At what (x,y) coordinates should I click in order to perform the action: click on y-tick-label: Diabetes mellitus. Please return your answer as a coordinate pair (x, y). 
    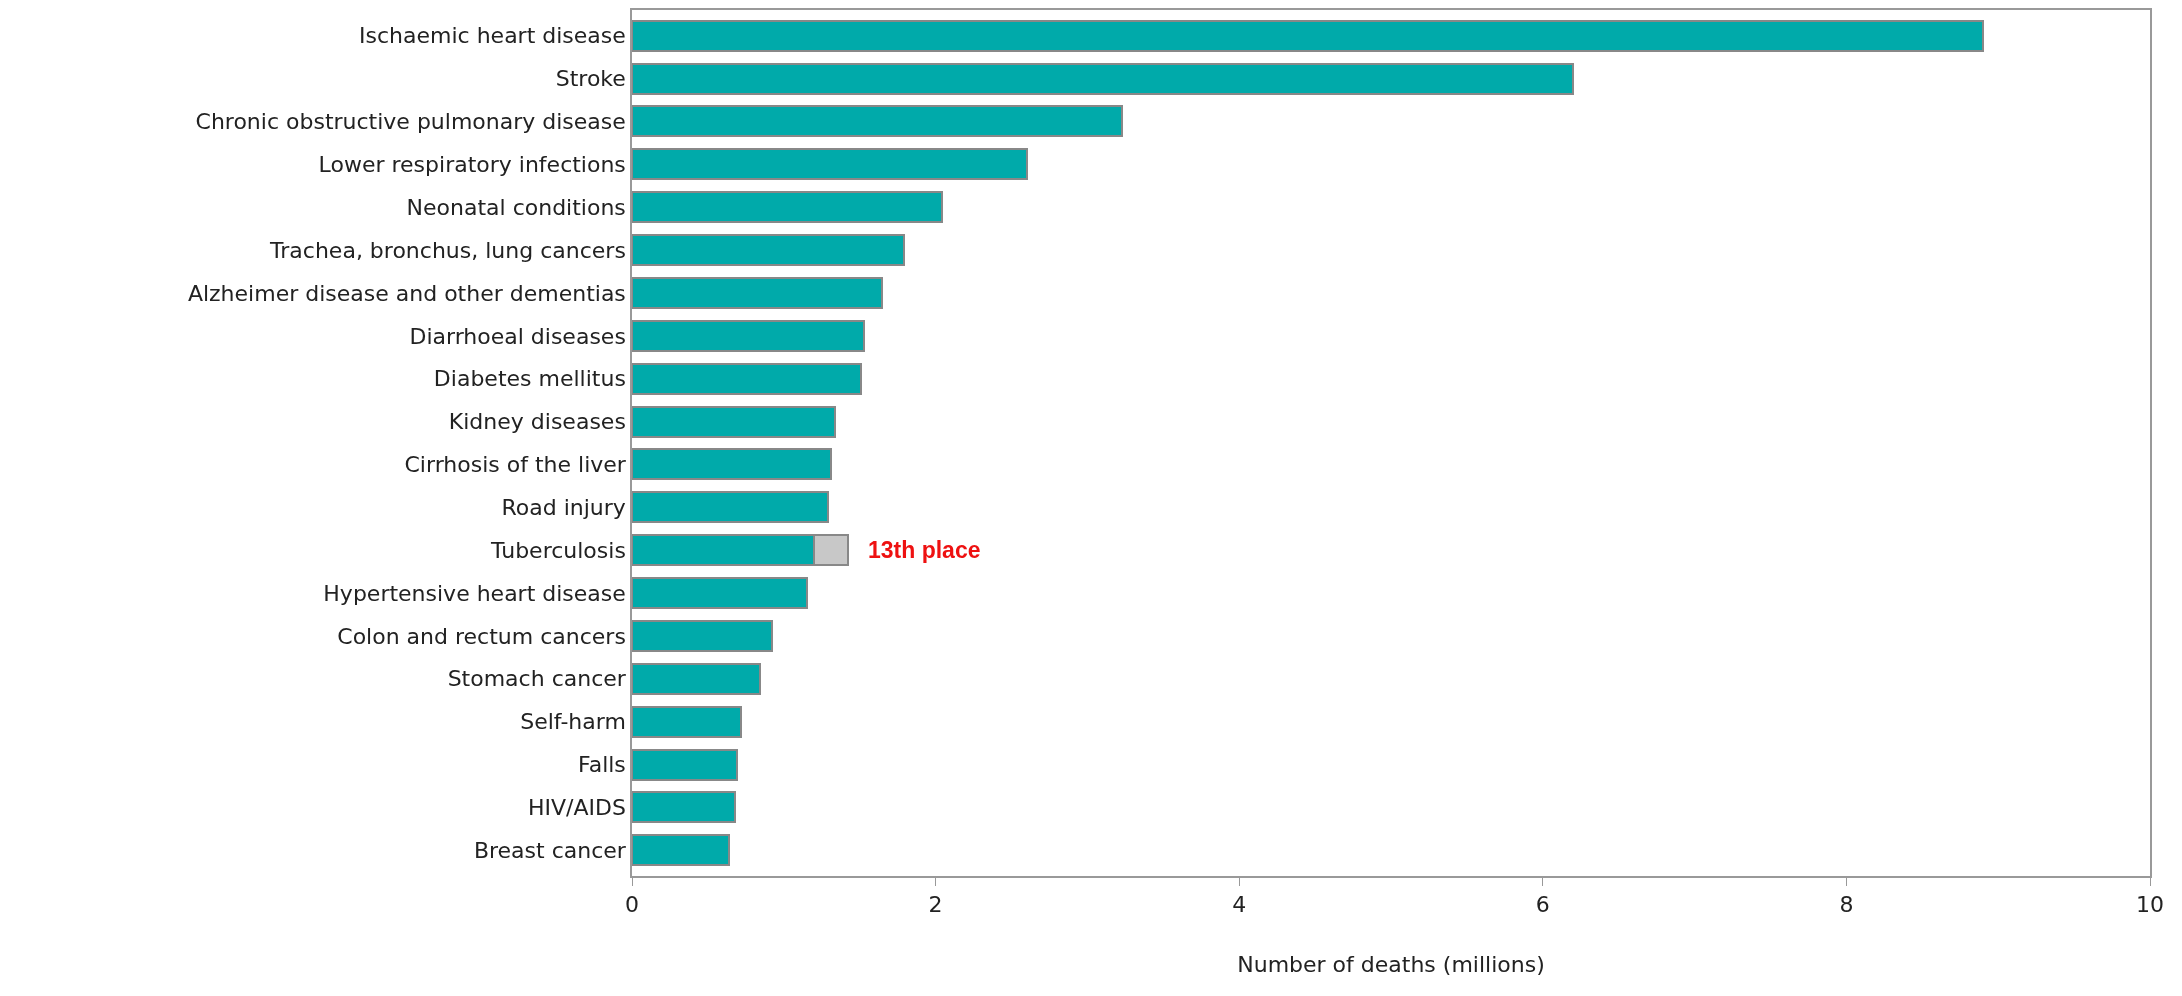
    Looking at the image, I should click on (529, 379).